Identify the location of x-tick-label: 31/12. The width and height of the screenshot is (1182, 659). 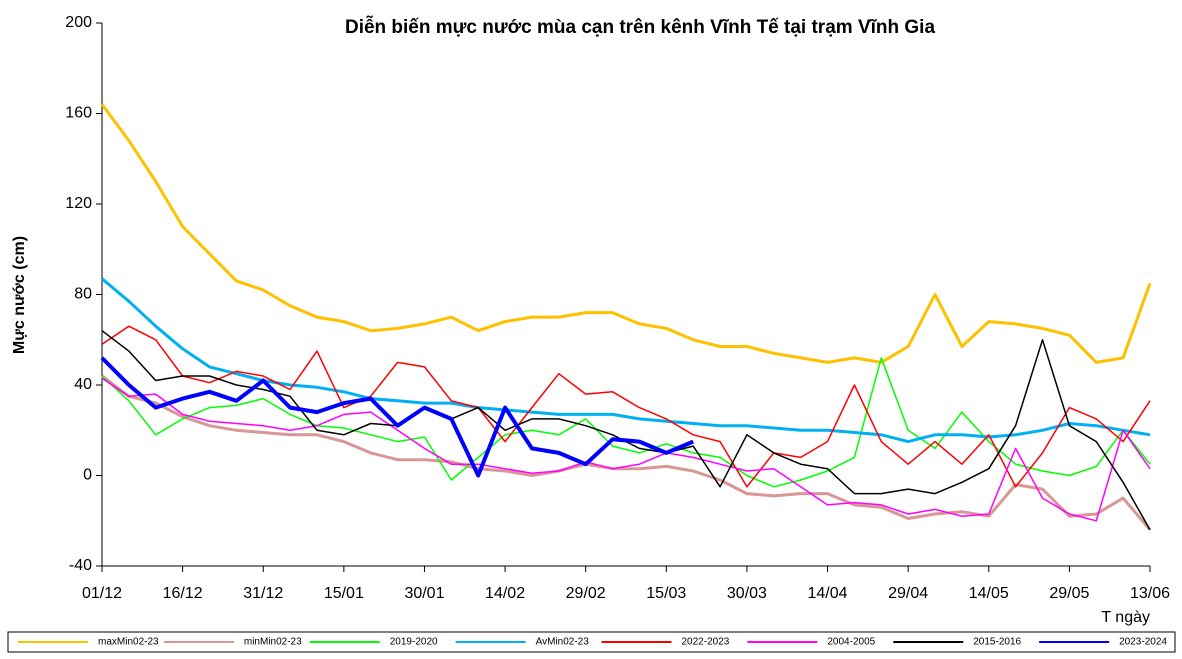
(263, 593).